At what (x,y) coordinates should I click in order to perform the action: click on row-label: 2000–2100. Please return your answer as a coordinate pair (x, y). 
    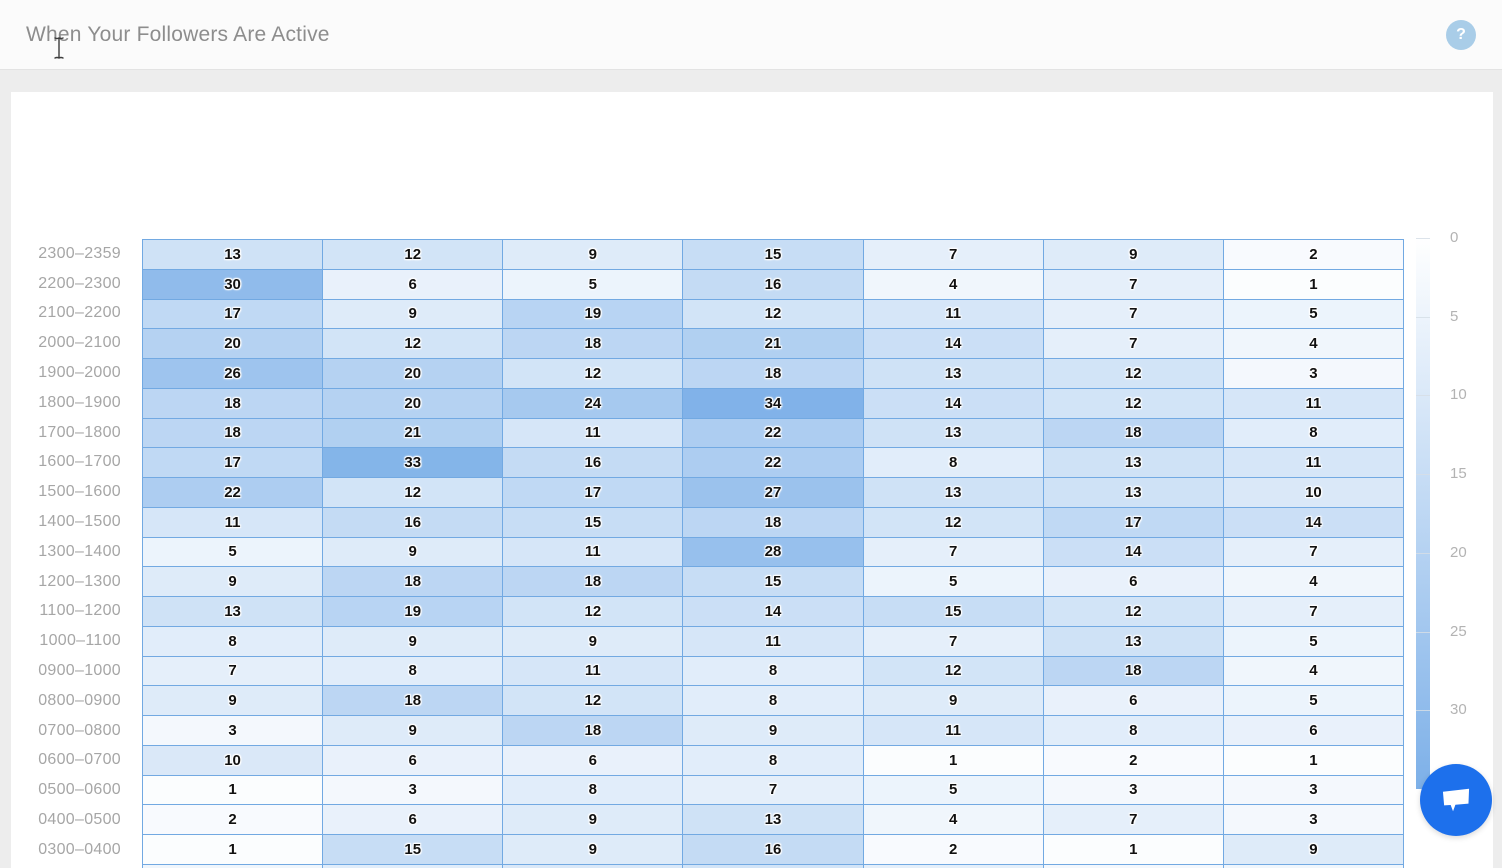
    Looking at the image, I should click on (79, 343).